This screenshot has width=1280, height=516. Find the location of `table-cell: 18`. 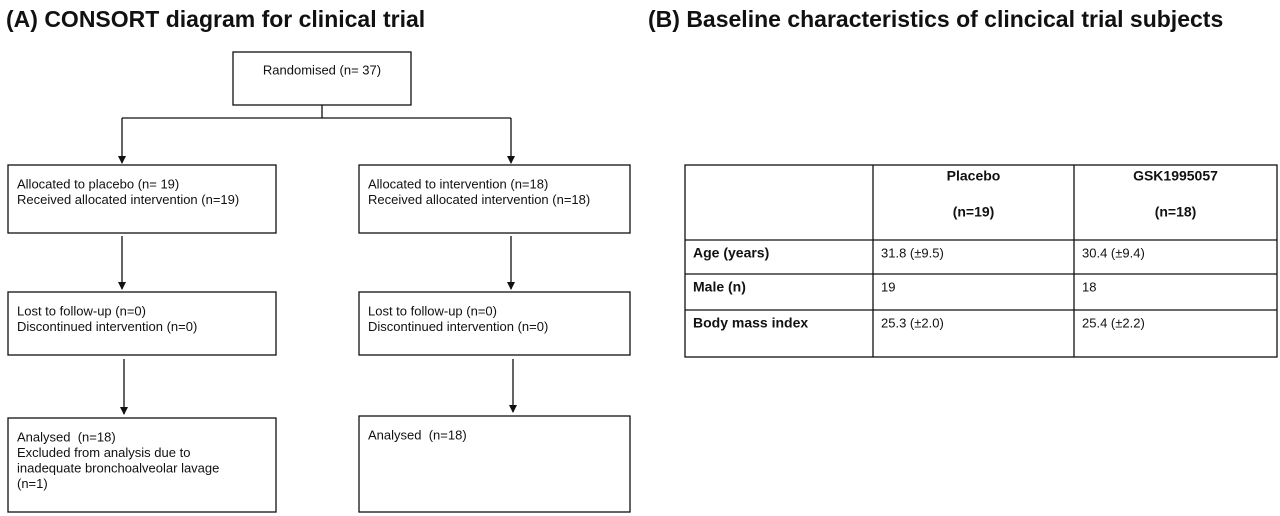

table-cell: 18 is located at coordinates (1089, 286).